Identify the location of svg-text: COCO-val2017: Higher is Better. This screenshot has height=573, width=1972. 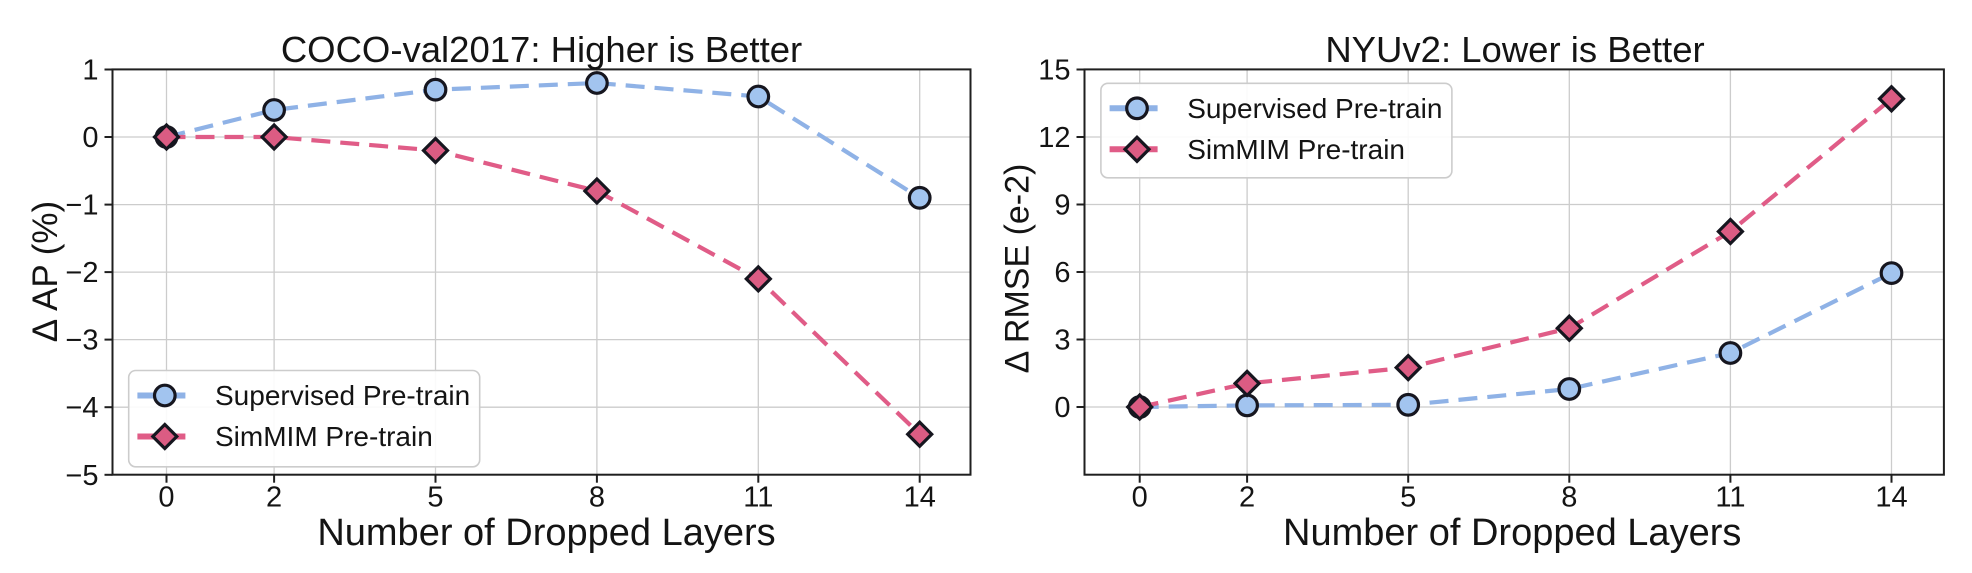
(541, 49).